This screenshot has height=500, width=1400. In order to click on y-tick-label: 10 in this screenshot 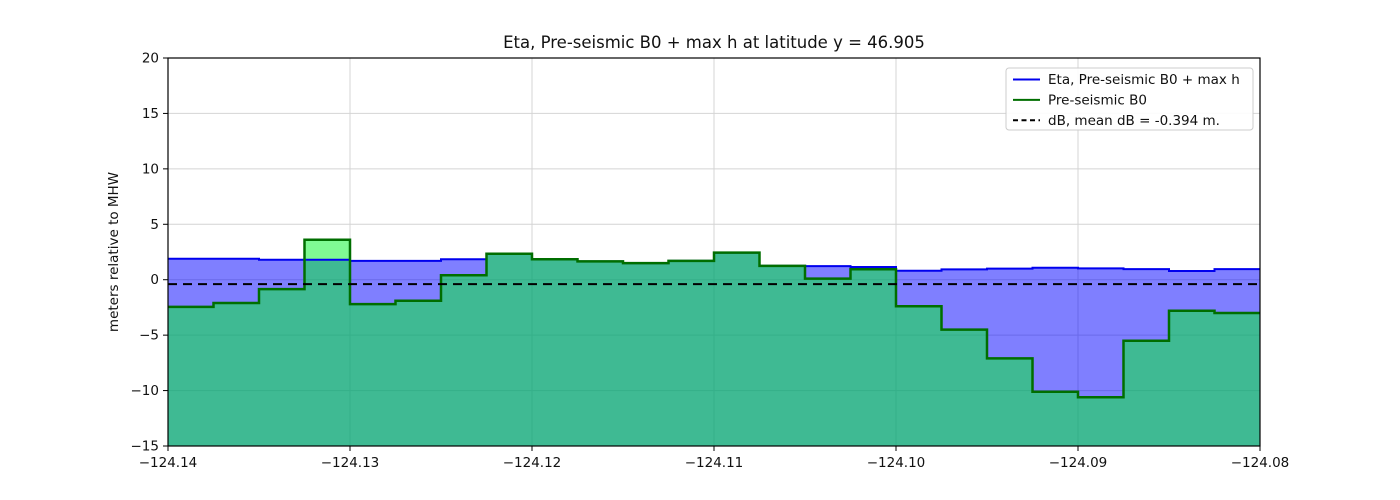, I will do `click(150, 169)`.